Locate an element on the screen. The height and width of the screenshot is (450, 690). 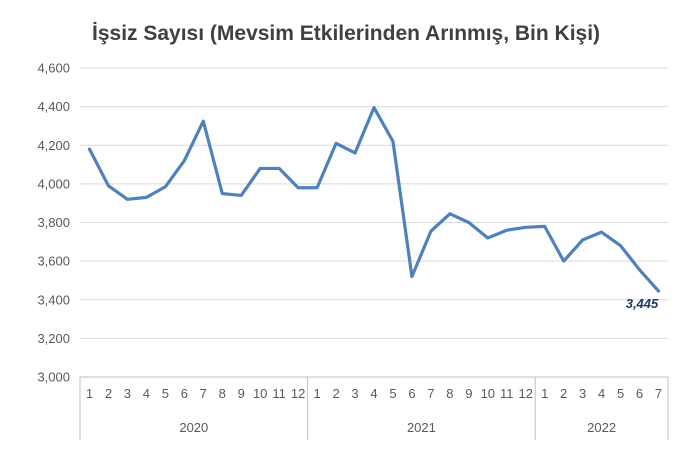
data-labels: 3,445 is located at coordinates (642, 303).